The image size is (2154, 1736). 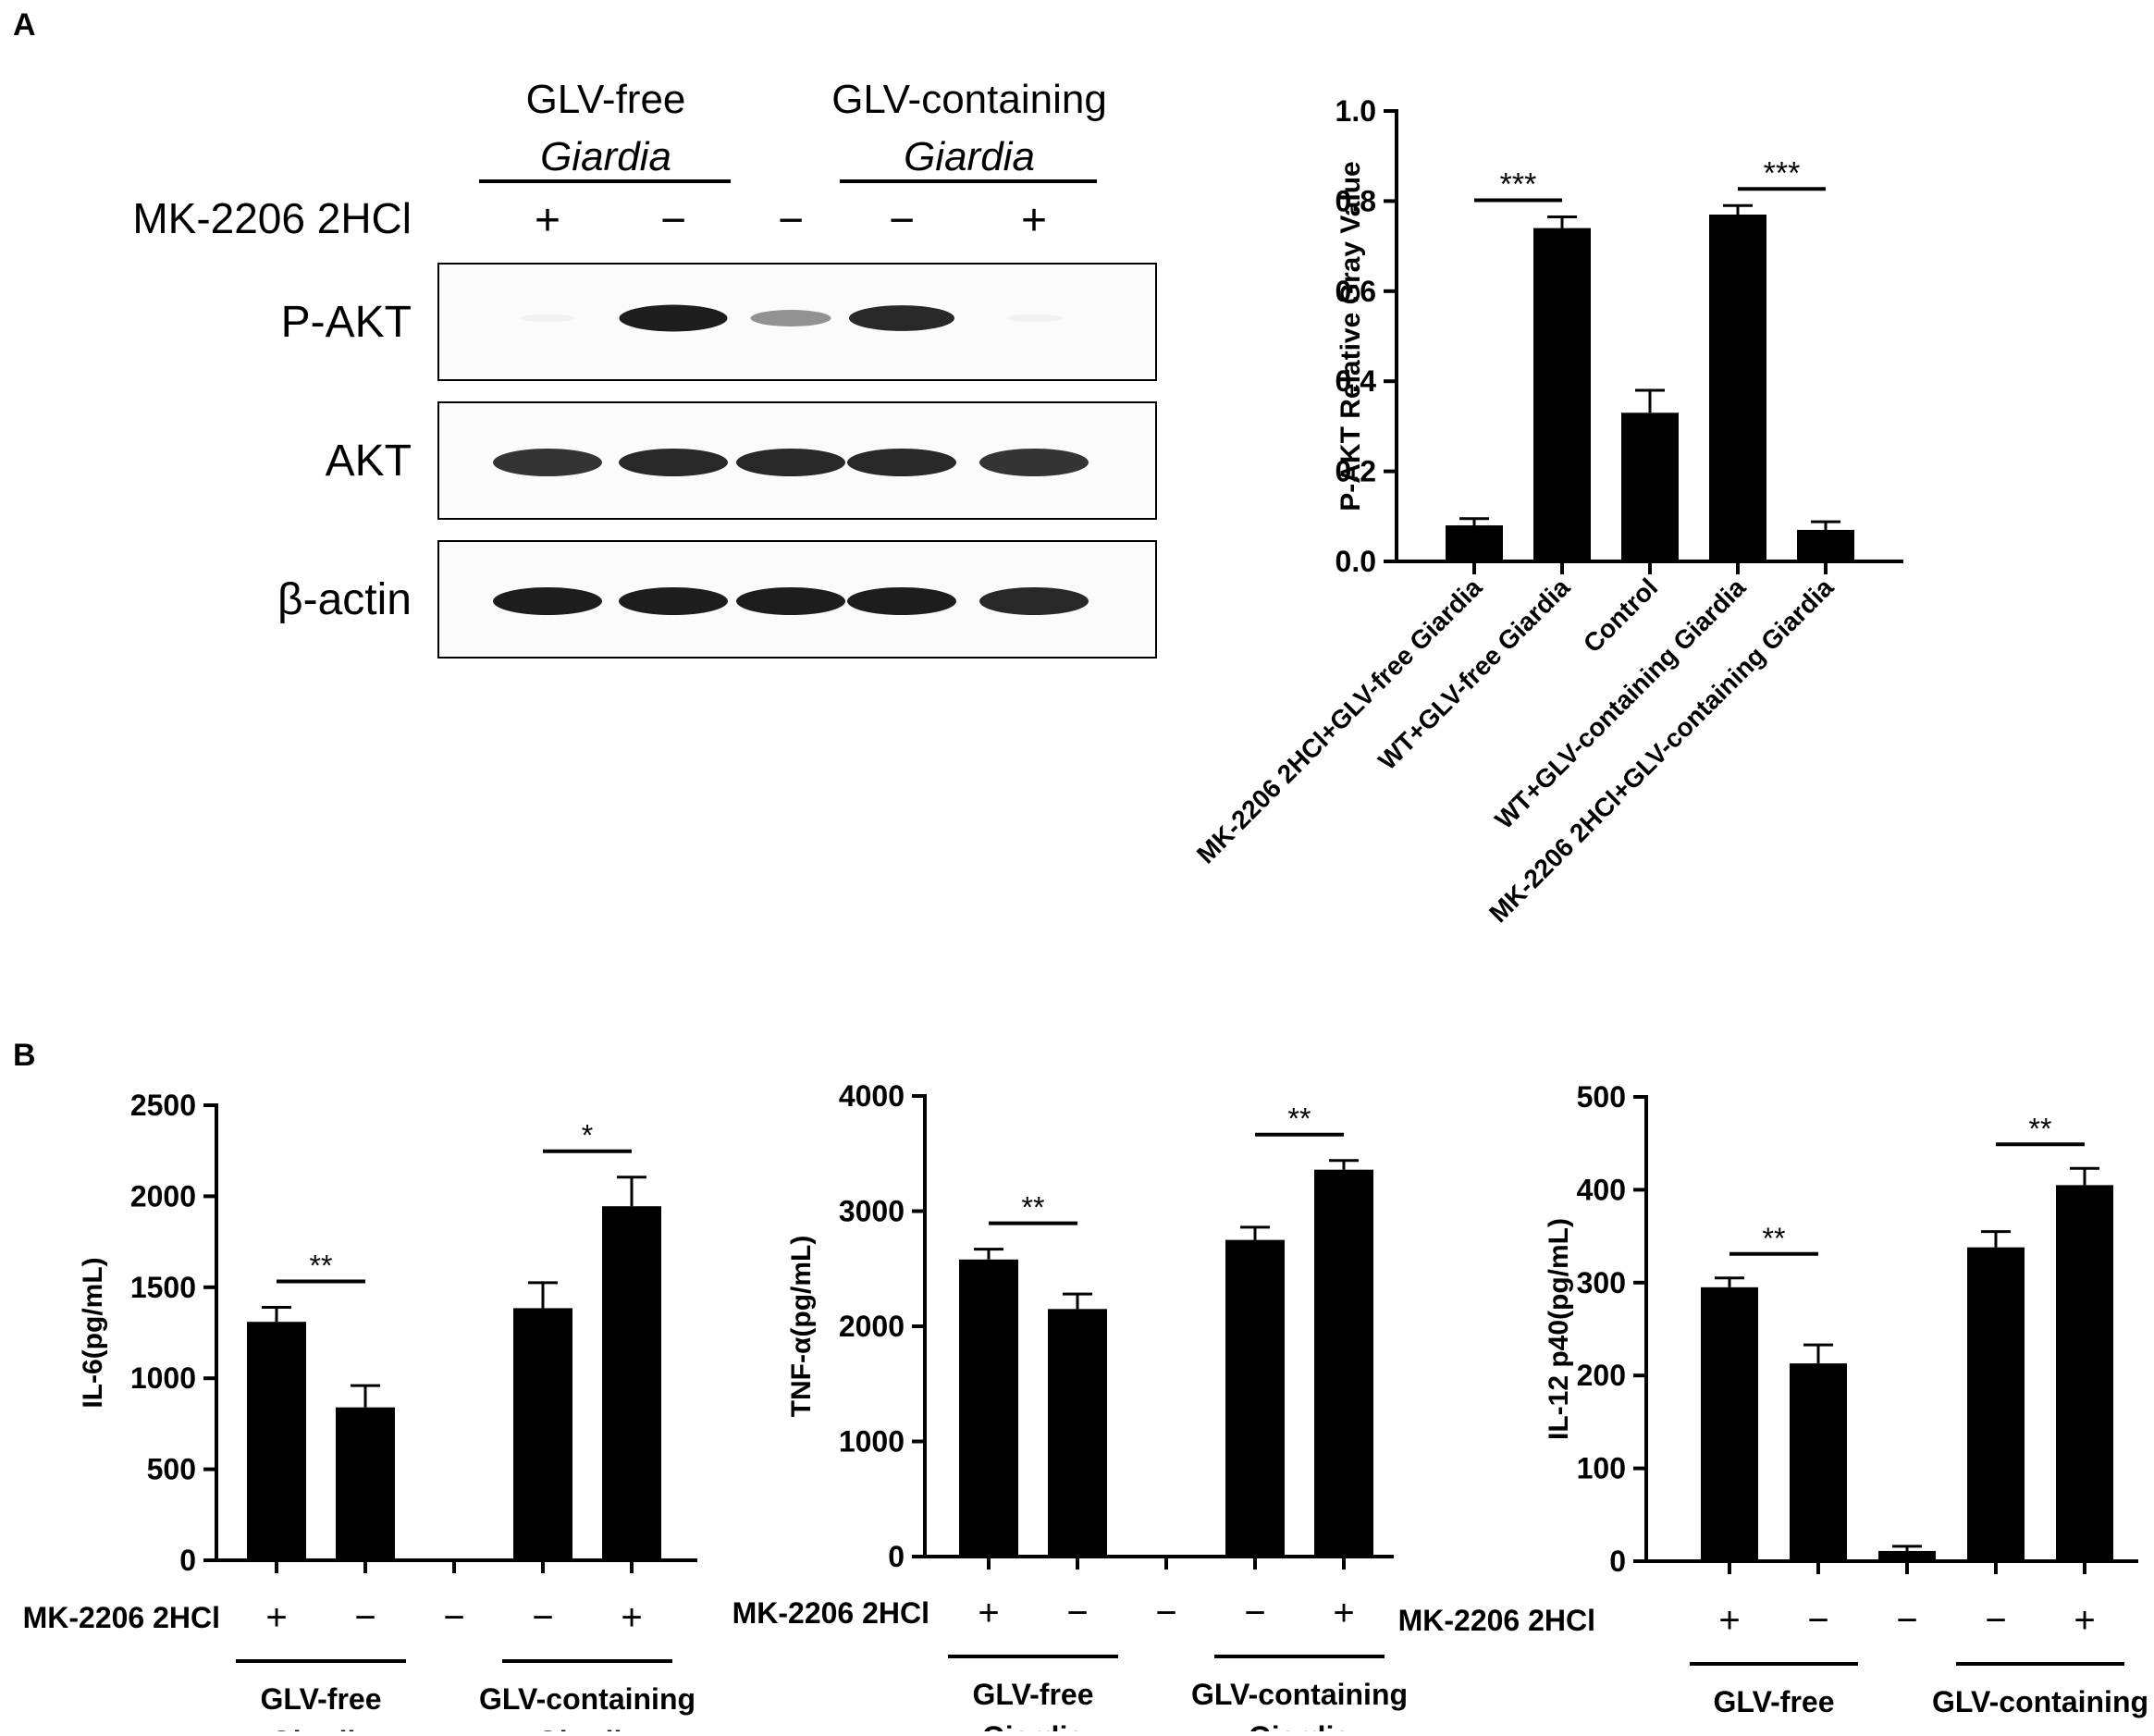 I want to click on p-akt-chart-y-axis-label: P-AKT Relative Gray Value, so click(x=1350, y=336).